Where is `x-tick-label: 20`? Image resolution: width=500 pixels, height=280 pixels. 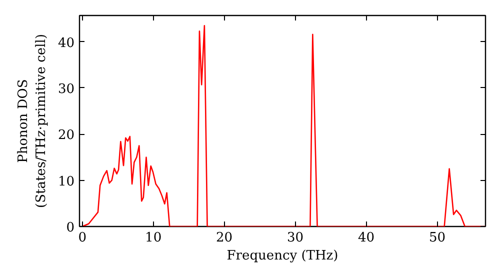
x-tick-label: 20 is located at coordinates (224, 238).